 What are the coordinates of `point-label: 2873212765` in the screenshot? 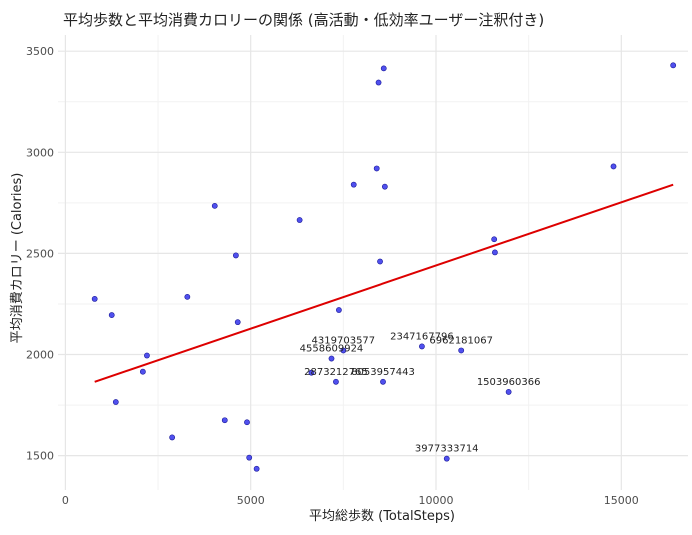 It's located at (336, 372).